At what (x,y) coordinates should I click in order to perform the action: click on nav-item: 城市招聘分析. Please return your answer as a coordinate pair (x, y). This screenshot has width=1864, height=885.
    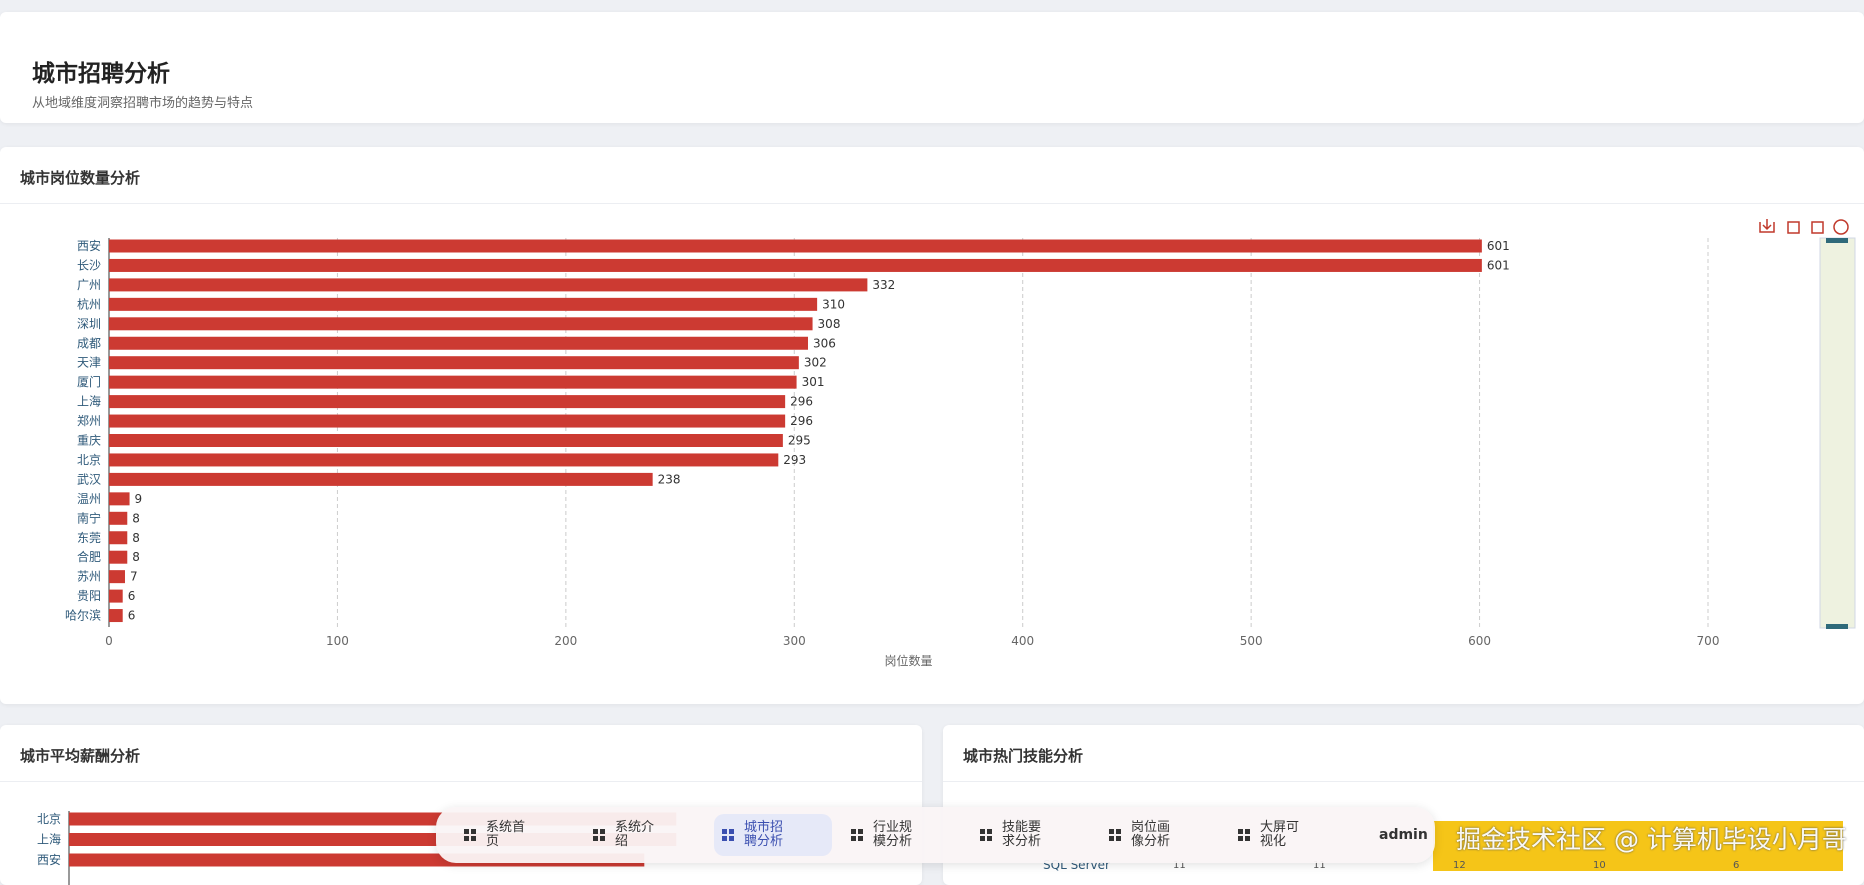
    Looking at the image, I should click on (773, 835).